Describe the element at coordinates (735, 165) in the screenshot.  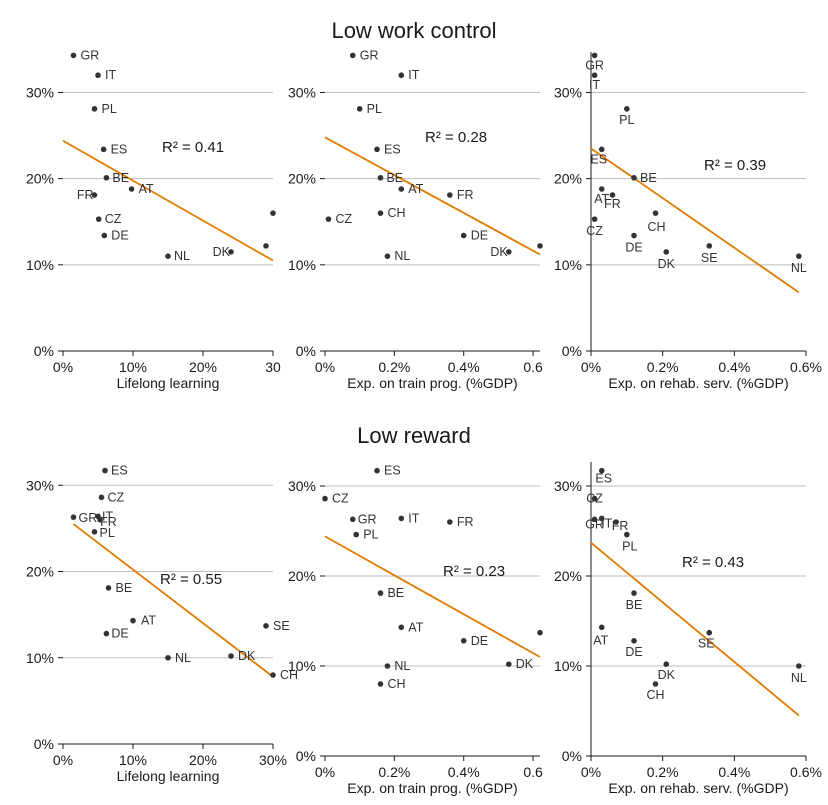
I see `r-squared-label: R² = 0.39` at that location.